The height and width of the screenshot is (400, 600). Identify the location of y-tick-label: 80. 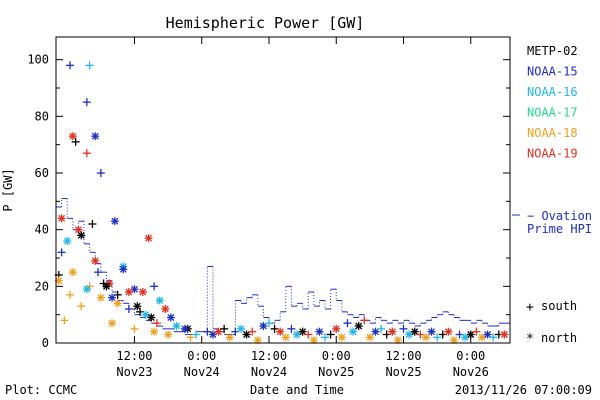
(42, 116).